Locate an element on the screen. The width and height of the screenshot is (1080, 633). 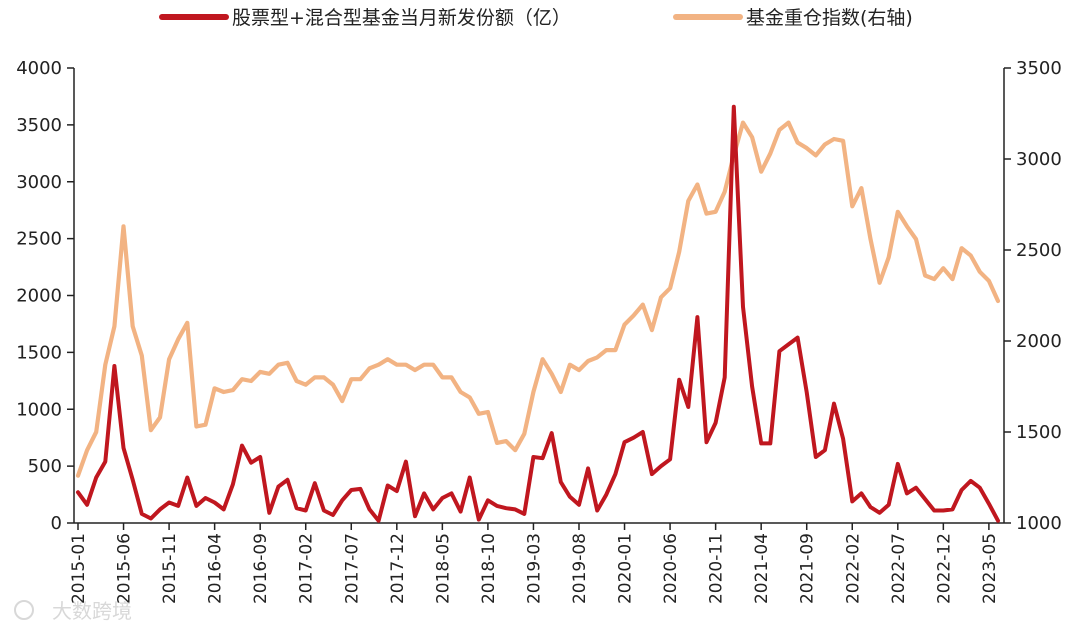
right-axis-ticks: 1000 1500 2000 2500 3000 3500 is located at coordinates (1033, 296).